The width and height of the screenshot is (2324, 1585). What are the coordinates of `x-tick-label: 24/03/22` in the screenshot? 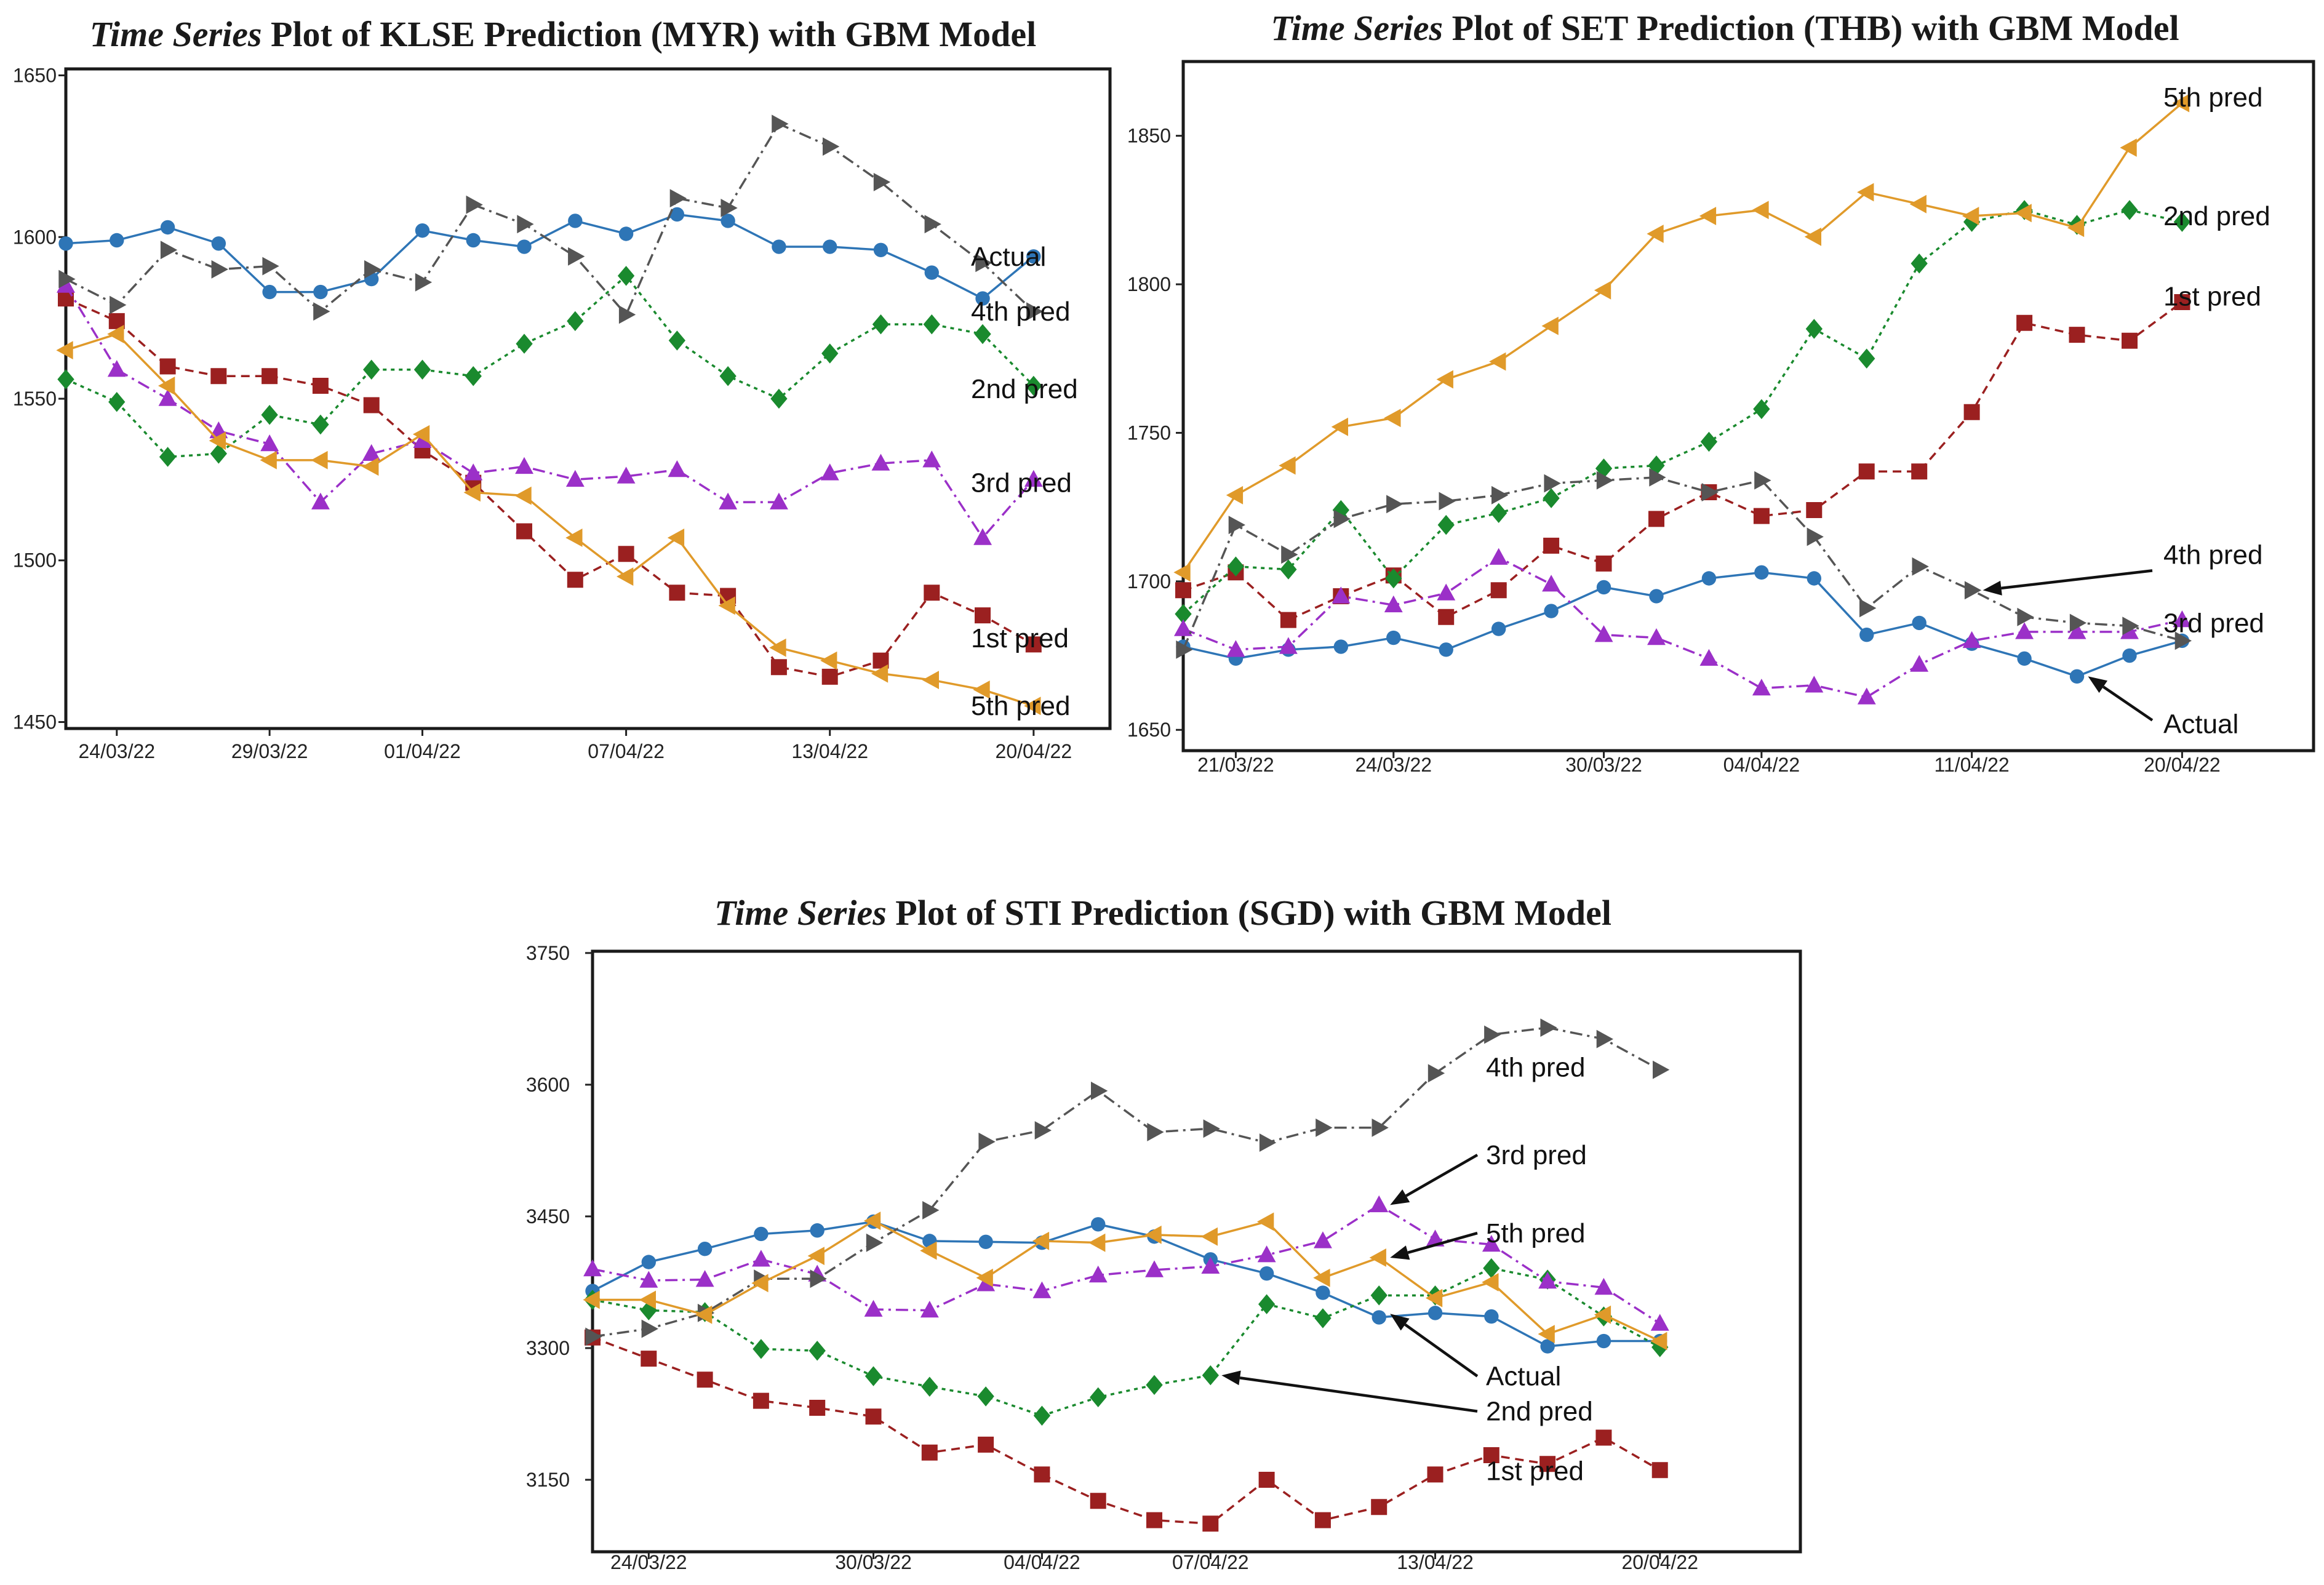 It's located at (116, 751).